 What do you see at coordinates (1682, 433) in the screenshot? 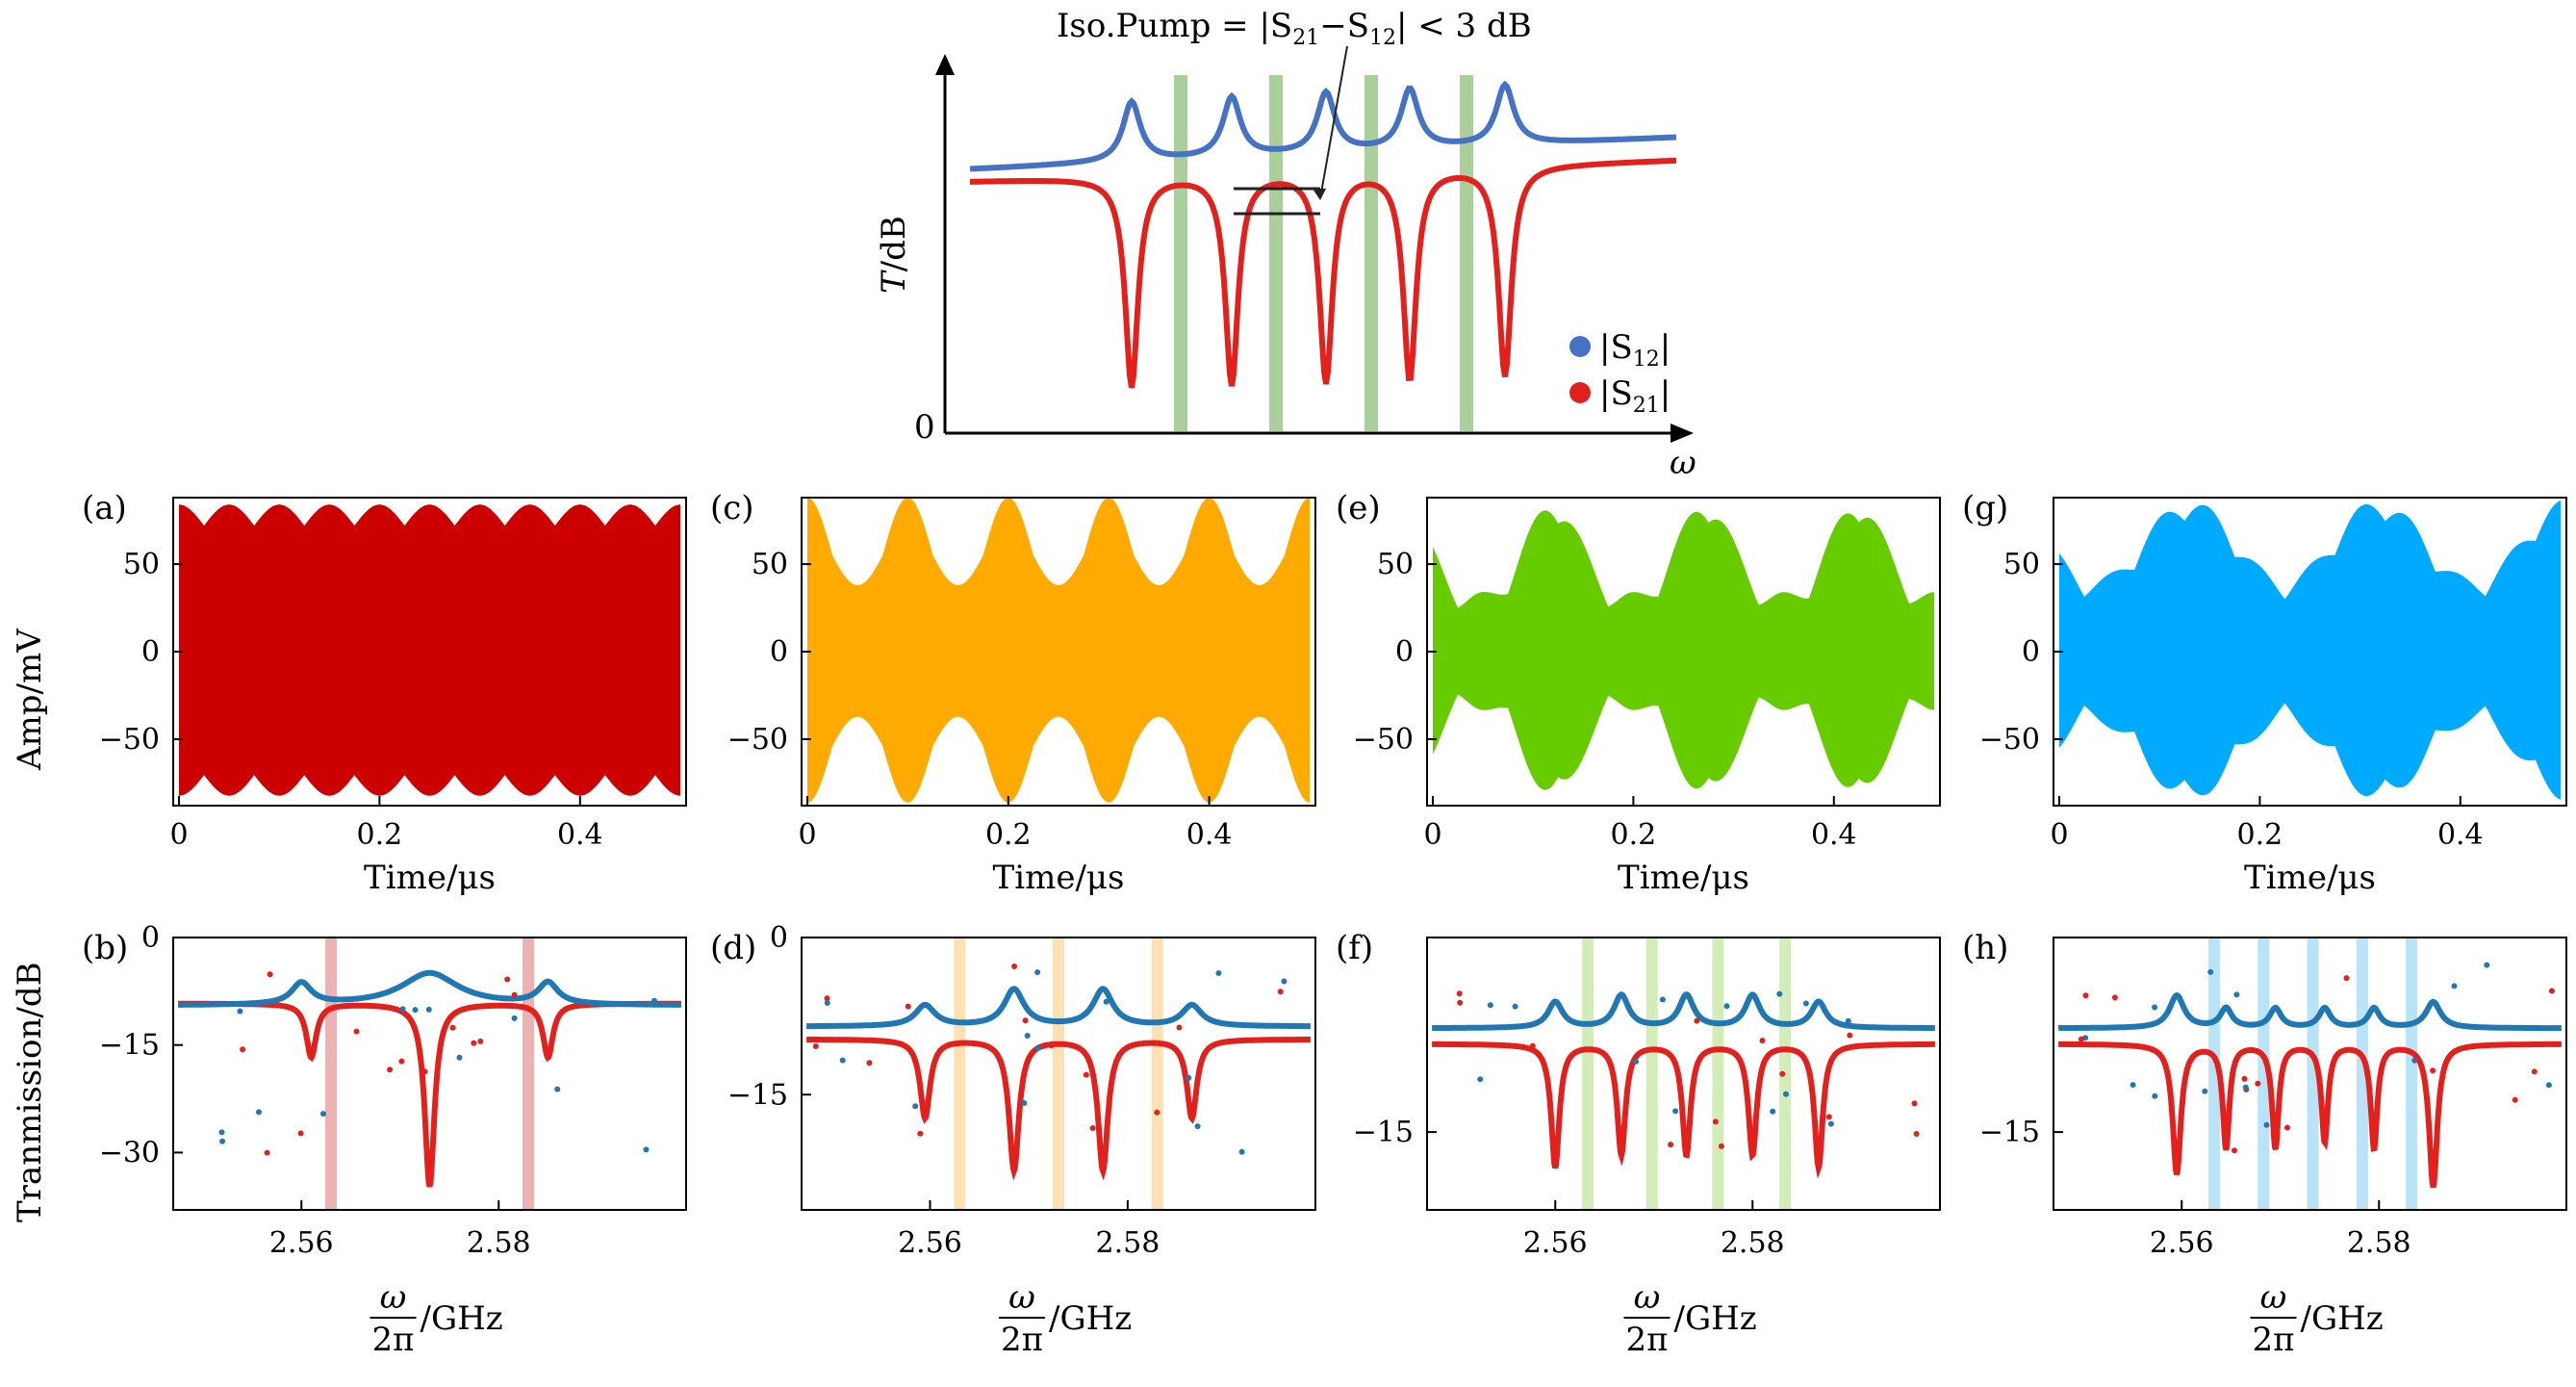
I see `schematic-x-arrow-icon` at bounding box center [1682, 433].